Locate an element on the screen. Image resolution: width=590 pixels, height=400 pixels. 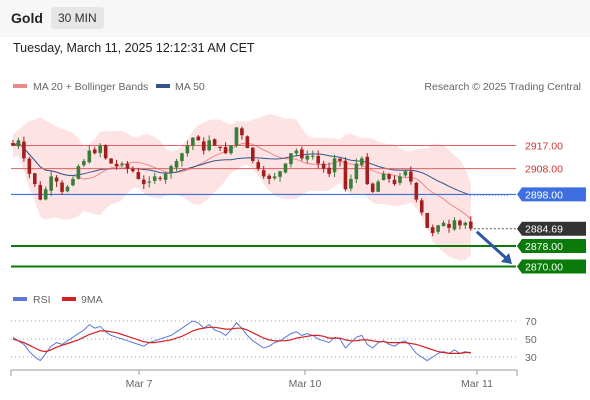
pivot-tag: 2898.00 is located at coordinates (551, 194).